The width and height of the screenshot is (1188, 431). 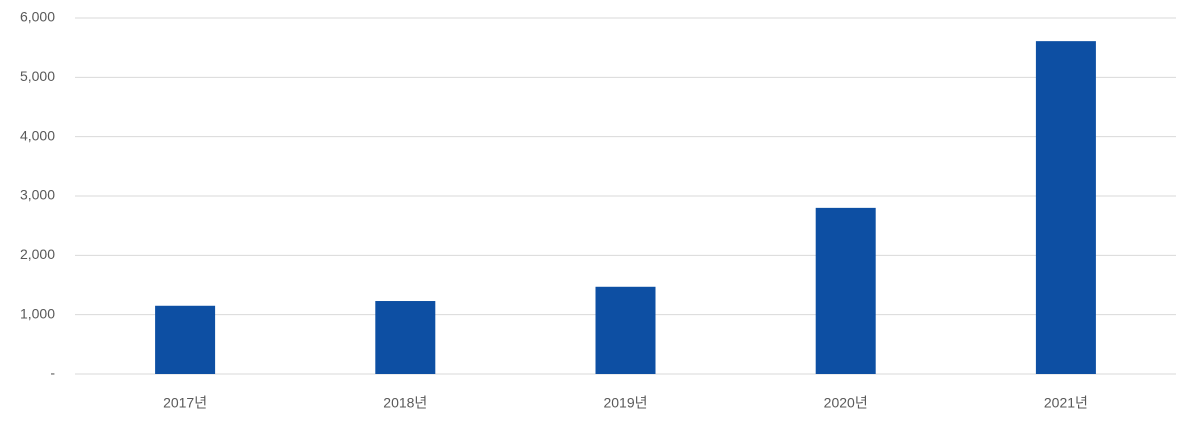 I want to click on y-tick-label: -, so click(x=52, y=373).